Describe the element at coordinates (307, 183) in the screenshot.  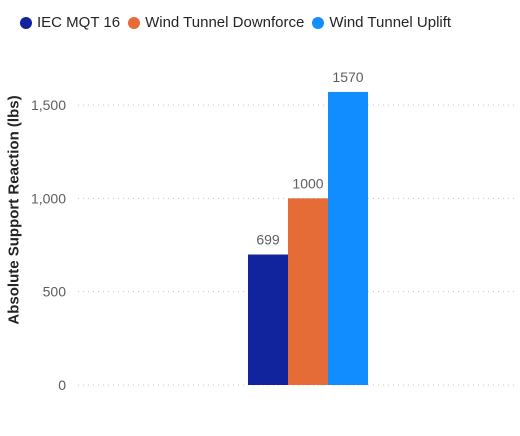
I see `data-label: 1000` at that location.